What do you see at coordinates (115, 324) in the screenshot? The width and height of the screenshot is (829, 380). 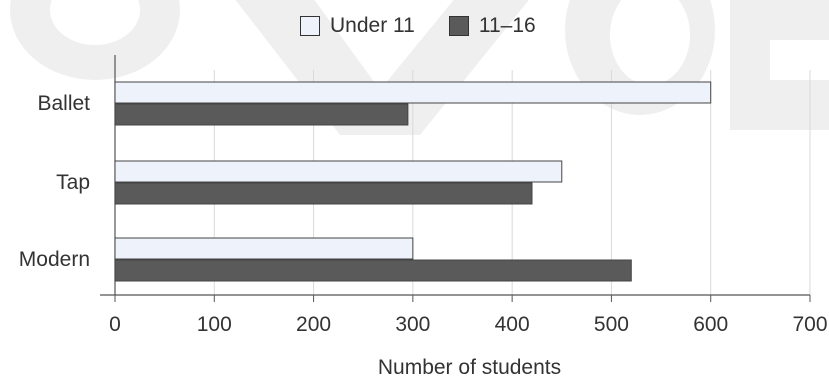 I see `x-tick-label: 0` at bounding box center [115, 324].